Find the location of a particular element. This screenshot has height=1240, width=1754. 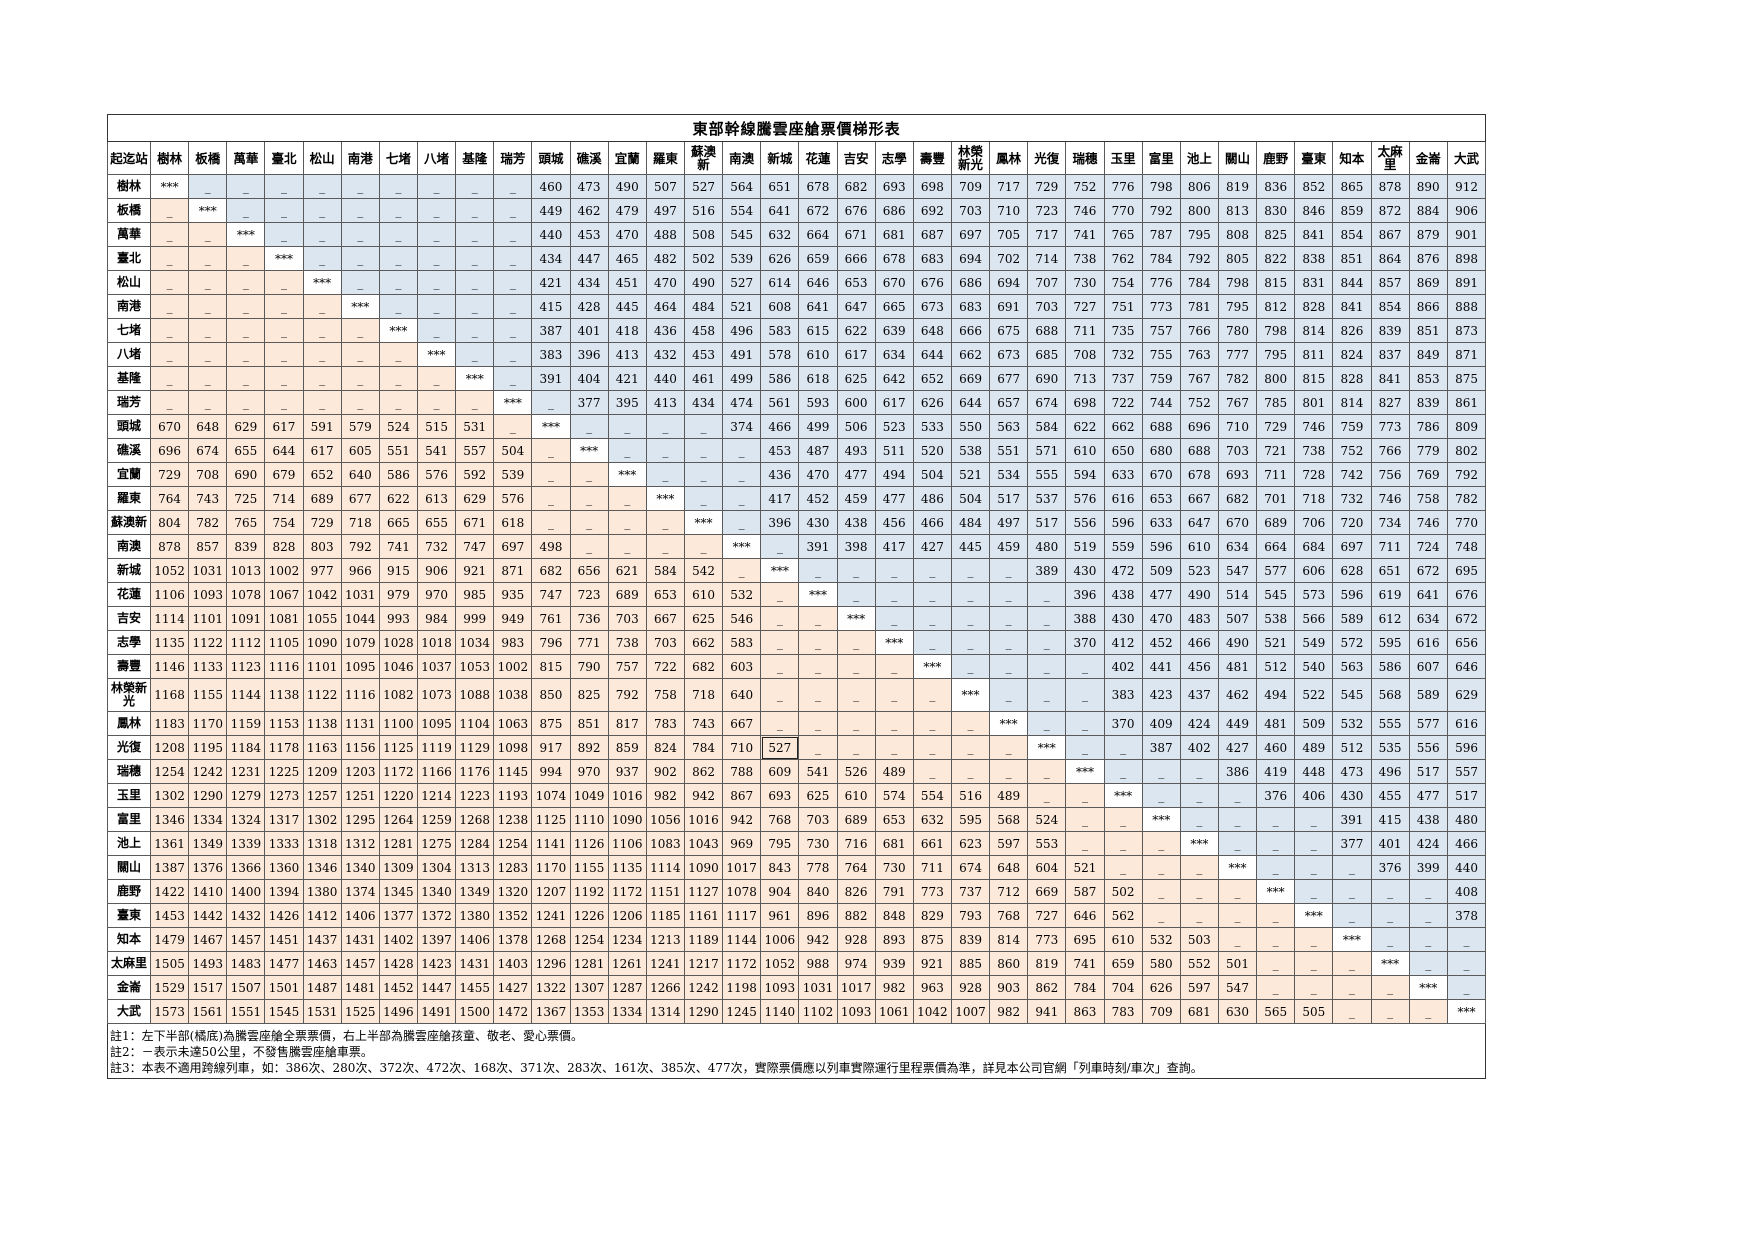

full-fare-cell: 1016 is located at coordinates (627, 795).